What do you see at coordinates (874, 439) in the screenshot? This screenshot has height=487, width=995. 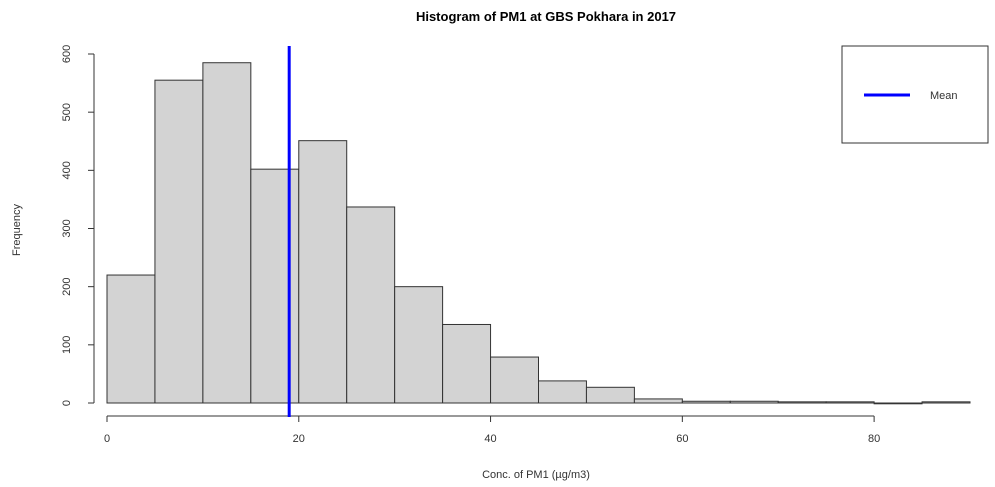 I see `x-tick-label: 80` at bounding box center [874, 439].